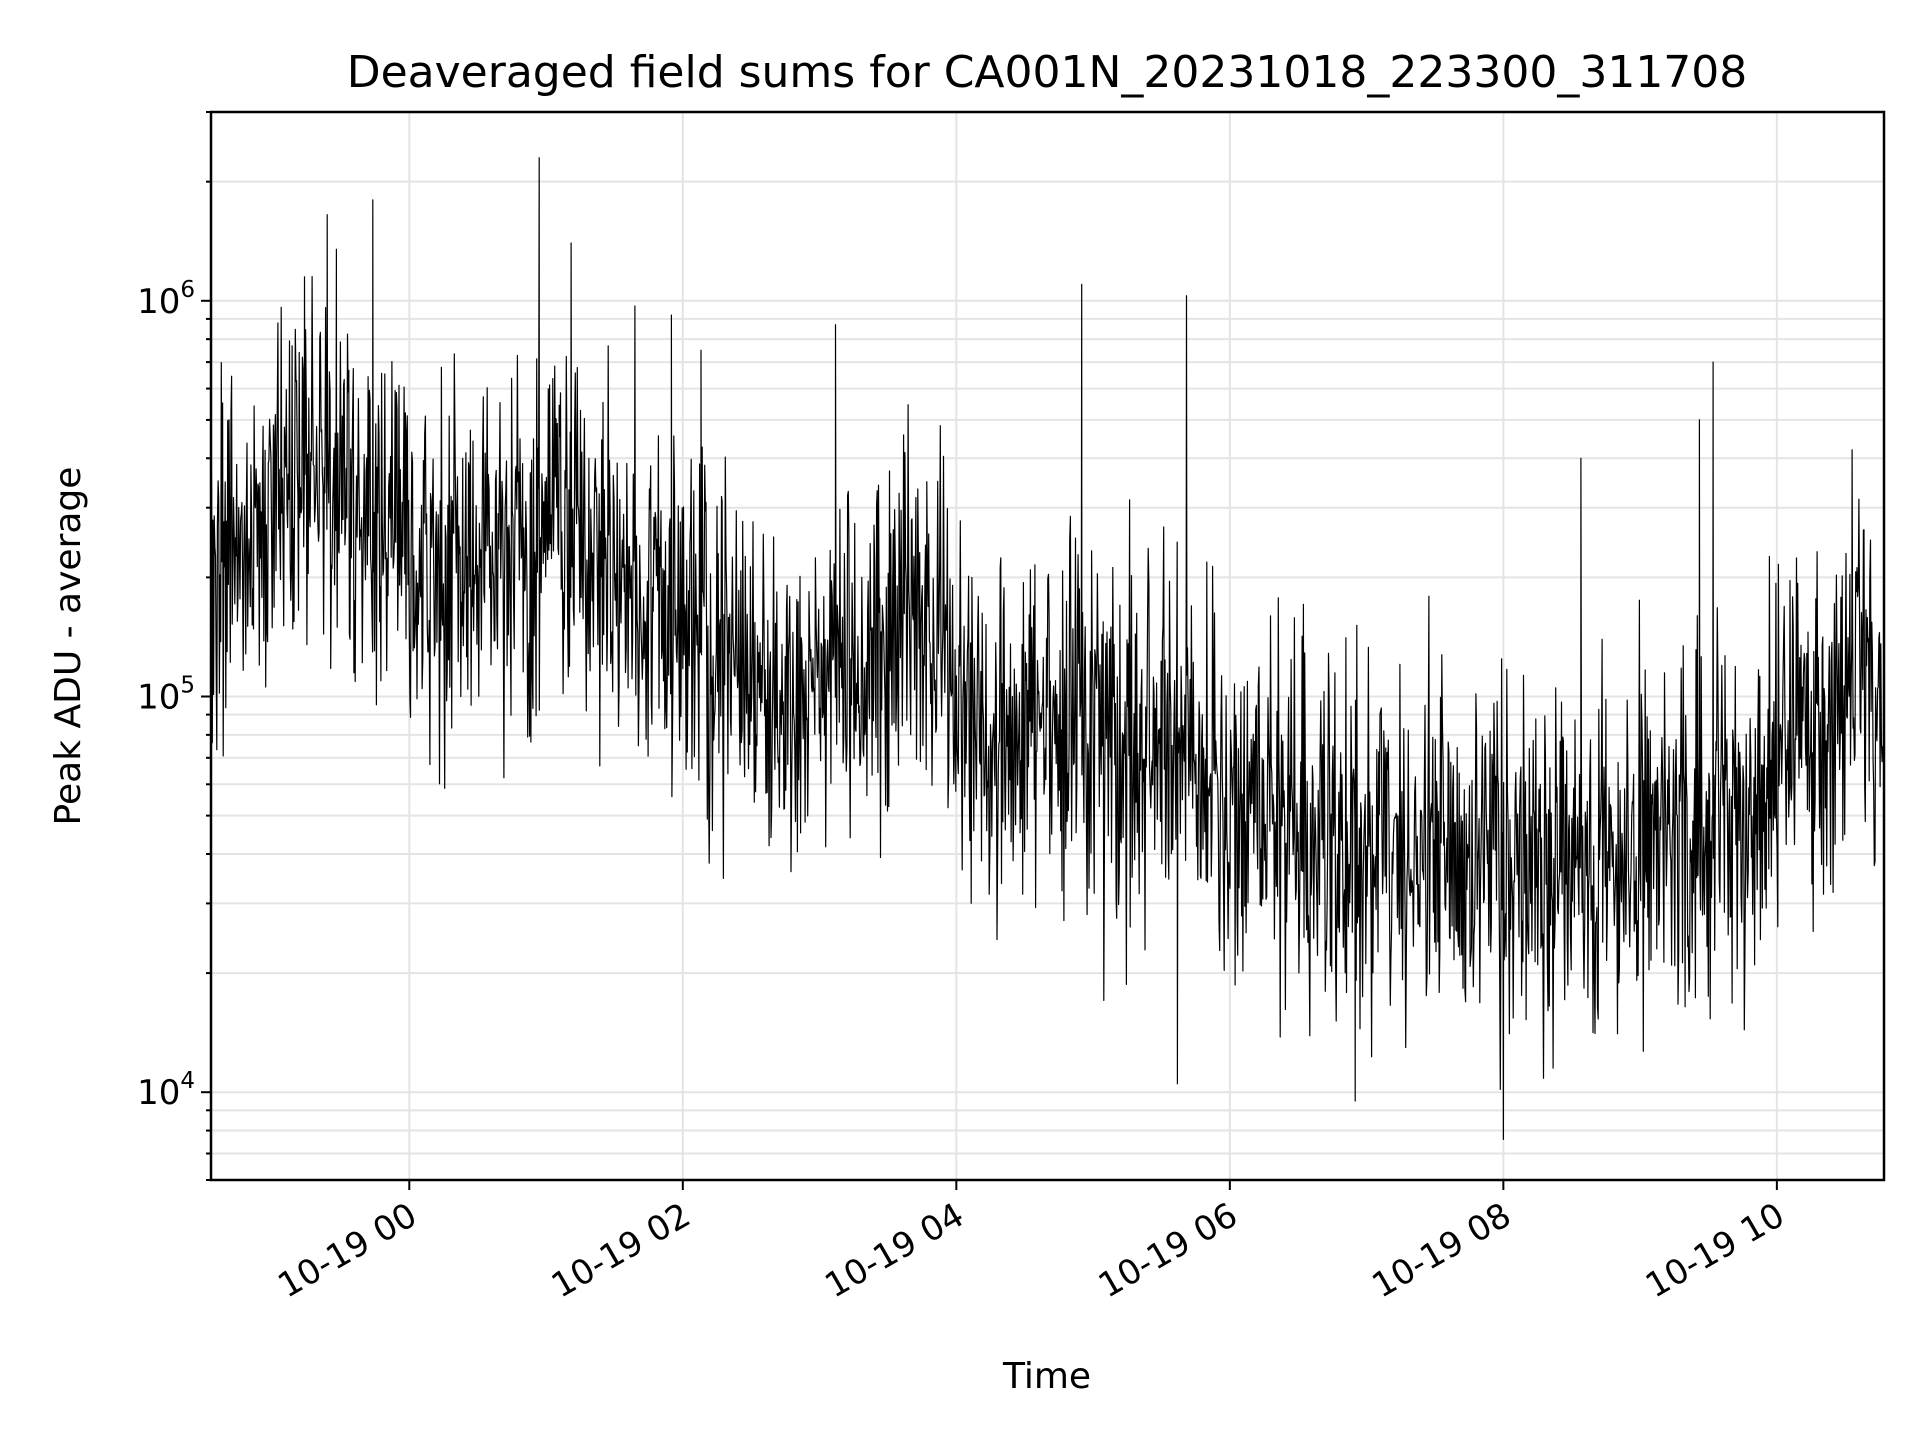 The width and height of the screenshot is (1920, 1440). What do you see at coordinates (174, 646) in the screenshot?
I see `y-axis: 10⁴ 10⁵ 10⁶` at bounding box center [174, 646].